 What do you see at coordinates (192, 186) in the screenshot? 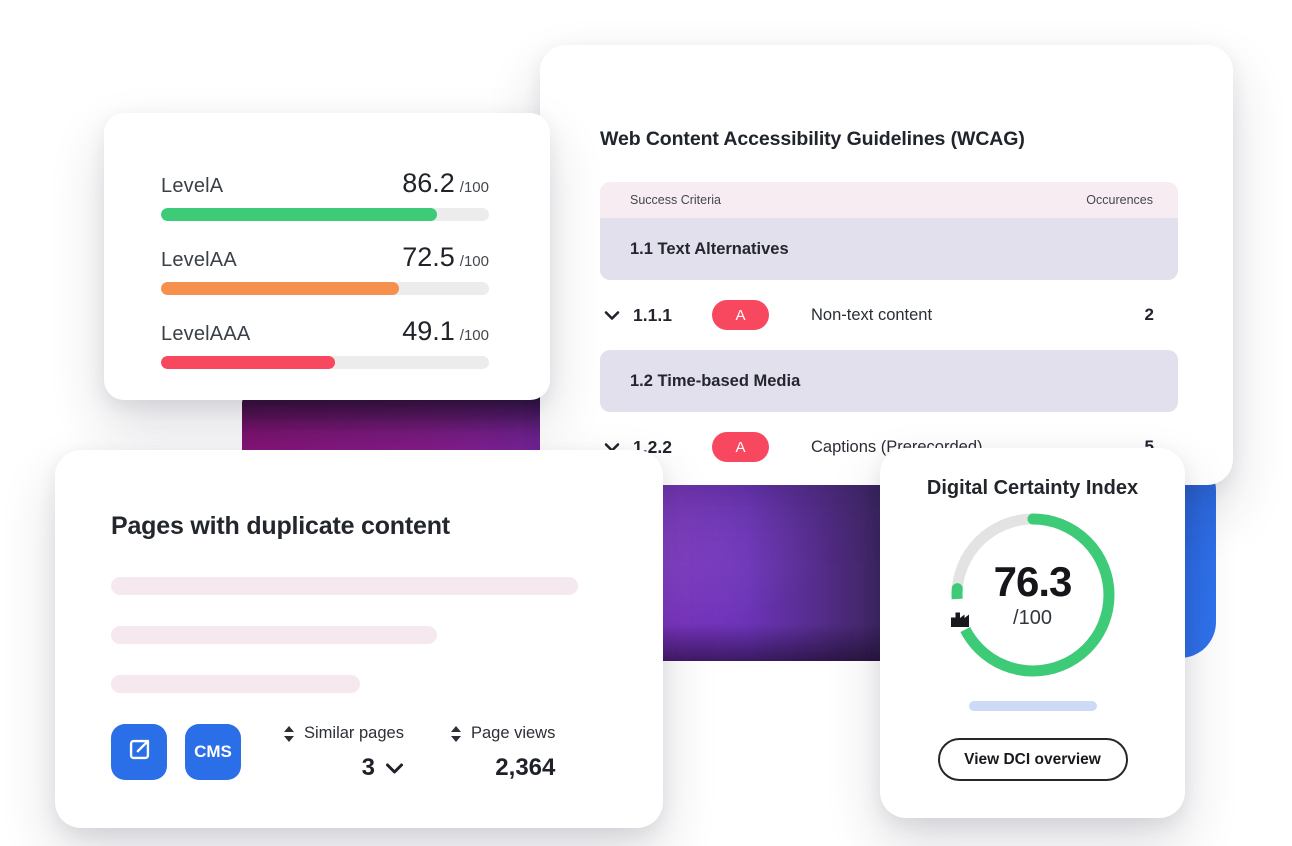
I see `level-label: LevelA` at bounding box center [192, 186].